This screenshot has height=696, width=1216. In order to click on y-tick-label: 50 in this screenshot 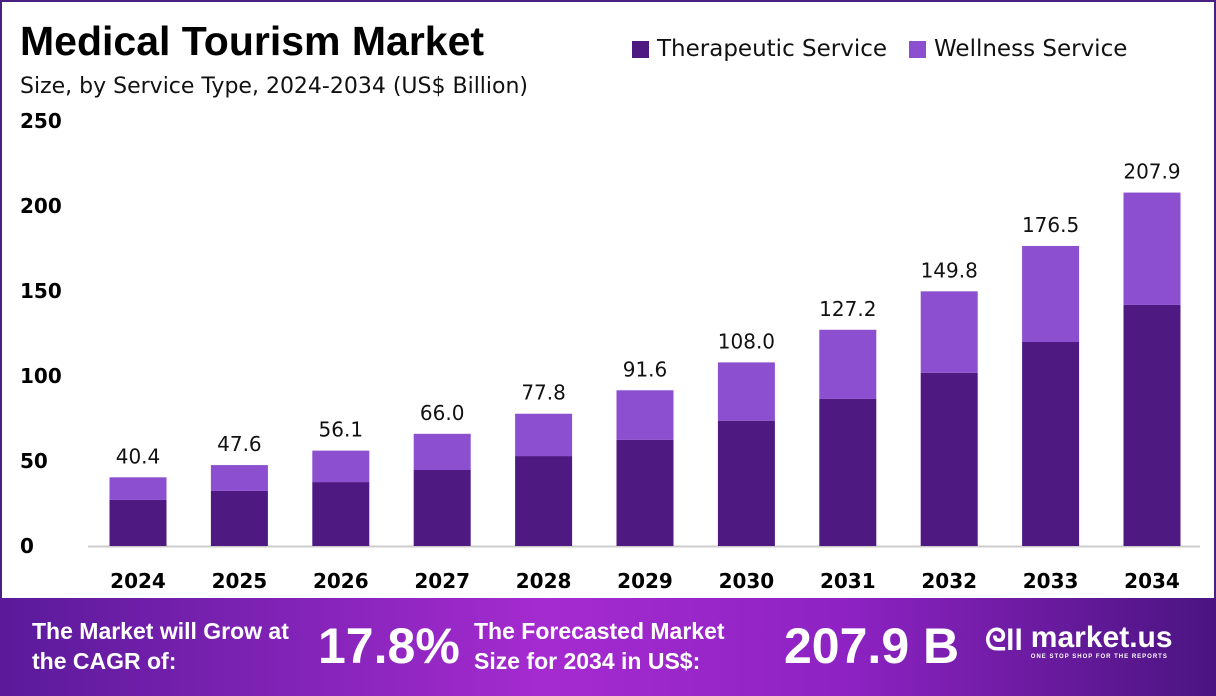, I will do `click(34, 461)`.